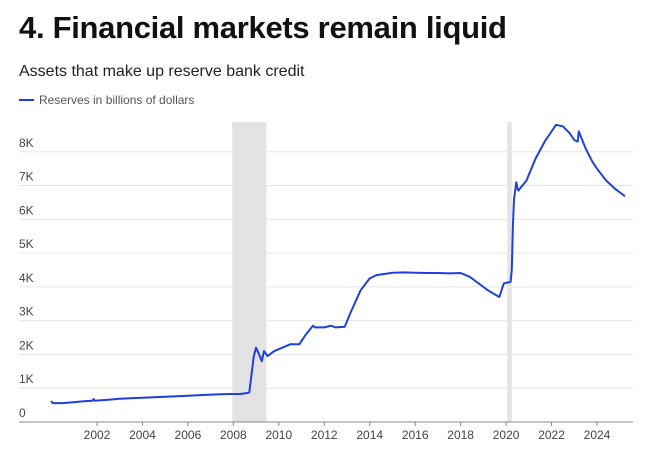 The width and height of the screenshot is (668, 454). What do you see at coordinates (22, 413) in the screenshot?
I see `y-tick-label: 0` at bounding box center [22, 413].